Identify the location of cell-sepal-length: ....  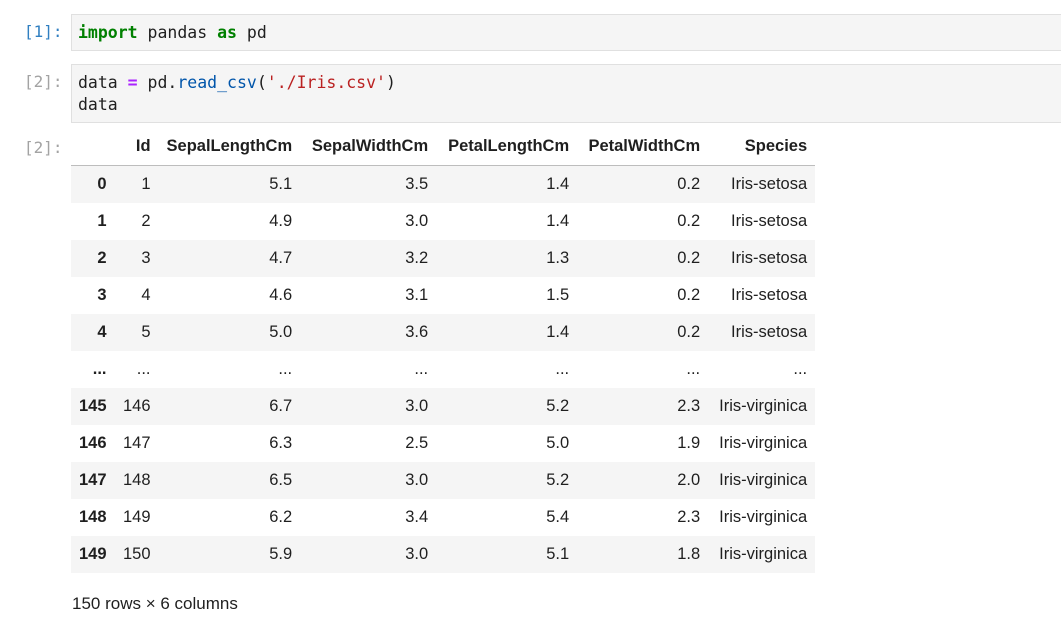
(285, 369).